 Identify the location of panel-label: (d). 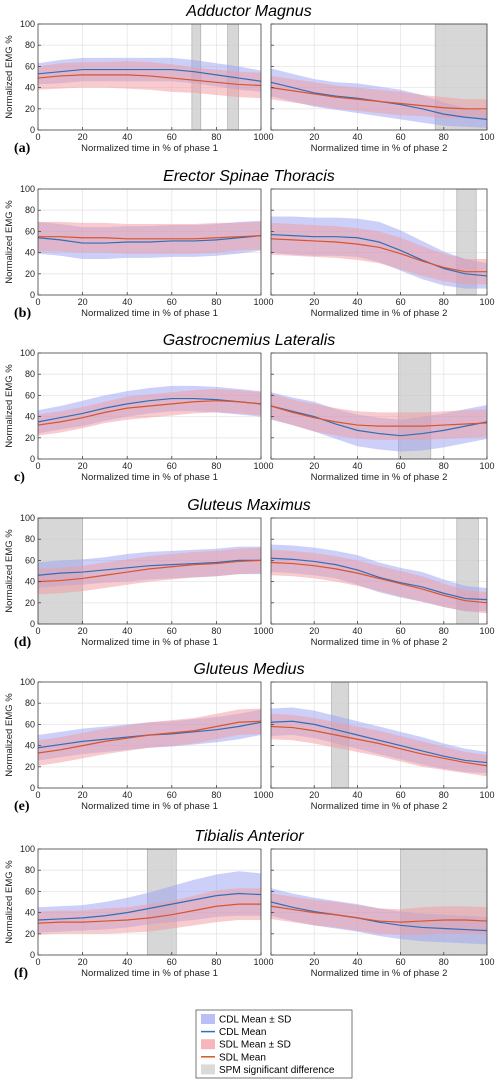
(22, 642).